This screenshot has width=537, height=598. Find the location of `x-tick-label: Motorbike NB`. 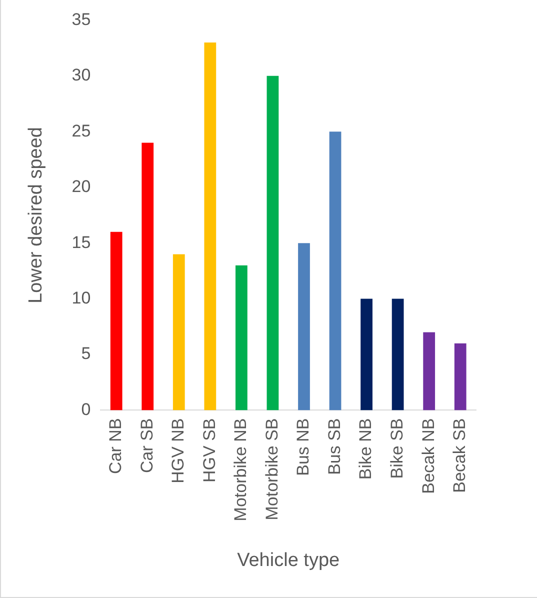

x-tick-label: Motorbike NB is located at coordinates (240, 470).